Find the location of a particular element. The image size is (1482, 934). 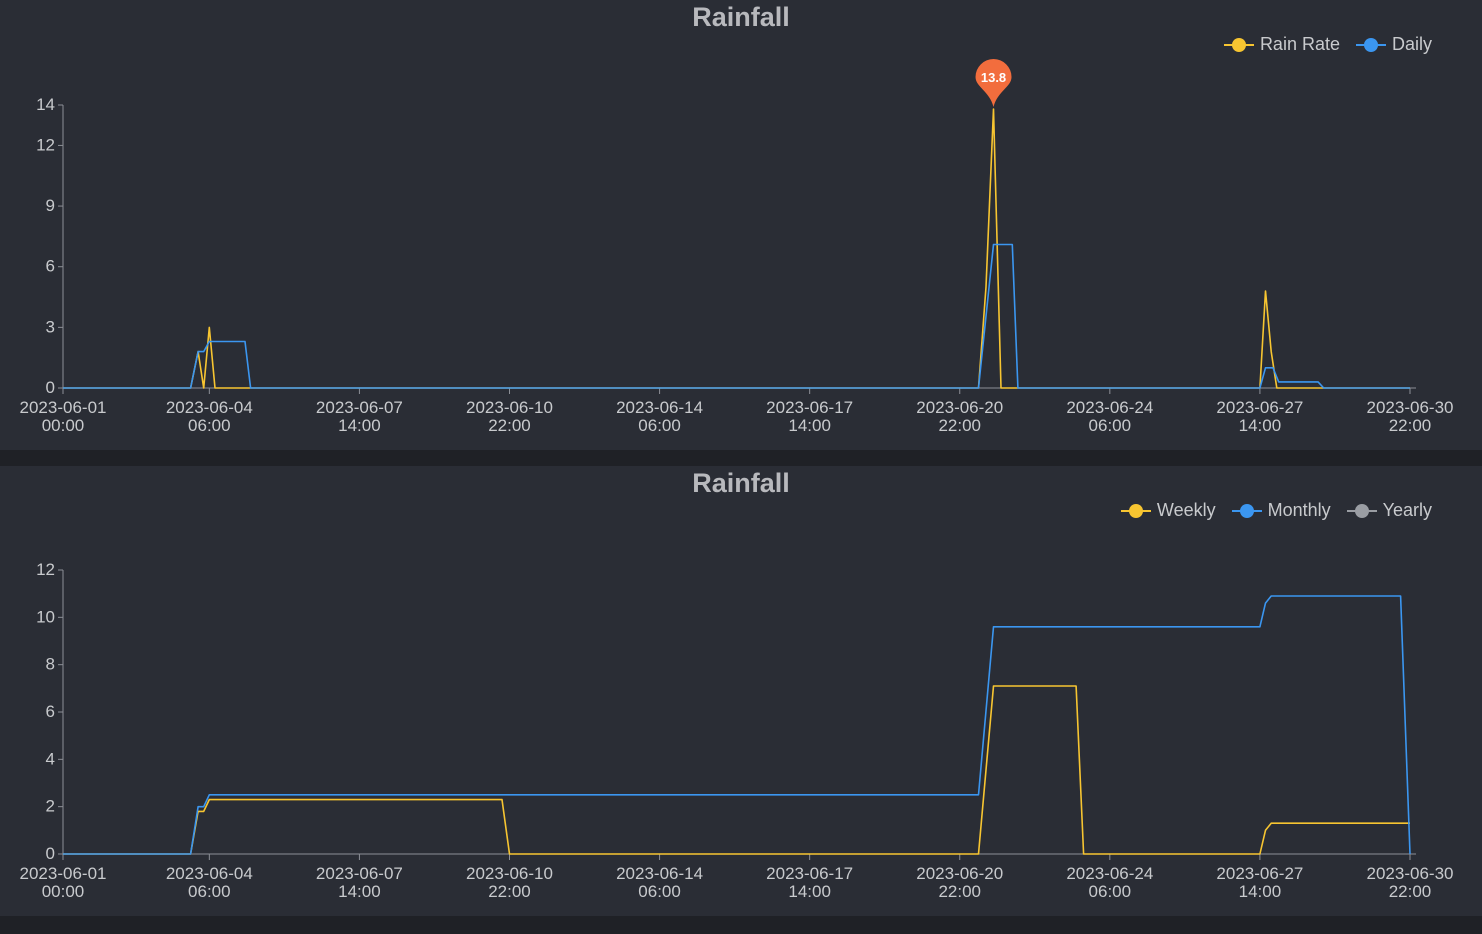

legend-swatch-rain-rate is located at coordinates (1238, 44).